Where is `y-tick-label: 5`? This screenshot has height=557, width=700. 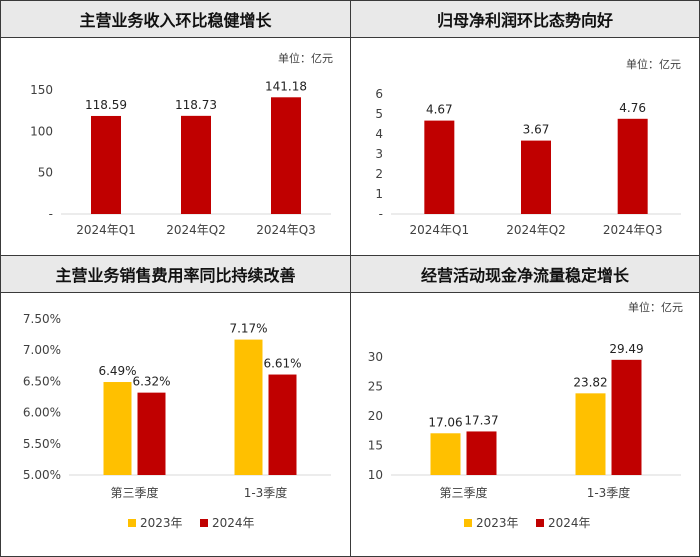 y-tick-label: 5 is located at coordinates (379, 114).